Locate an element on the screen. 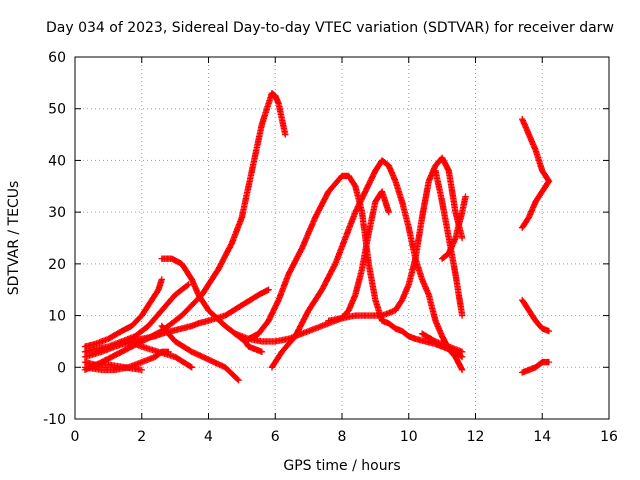 This screenshot has height=480, width=640. y-tick-label: 60 is located at coordinates (57, 58).